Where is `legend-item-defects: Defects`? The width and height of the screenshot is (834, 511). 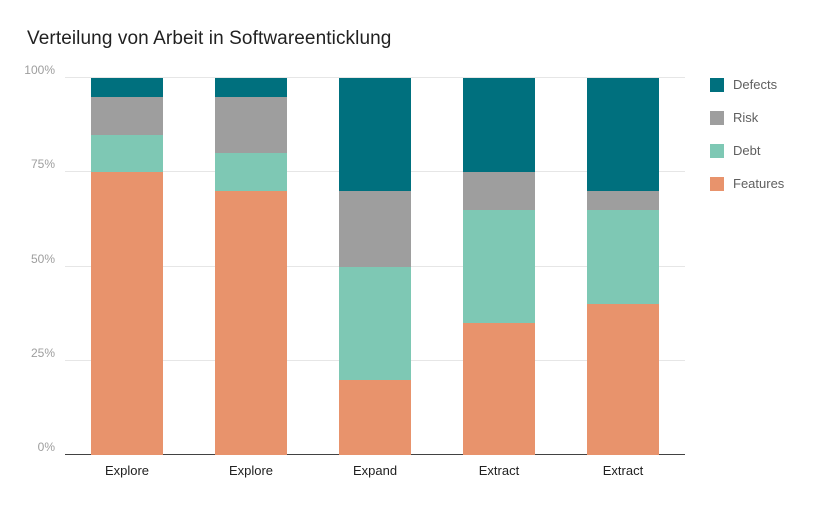 legend-item-defects: Defects is located at coordinates (747, 84).